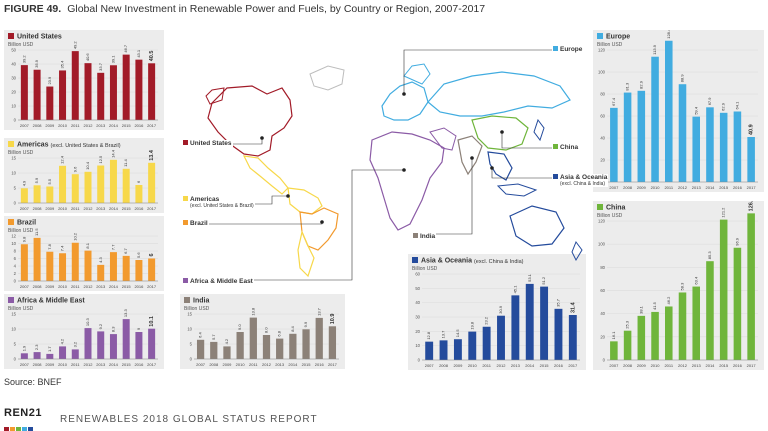  What do you see at coordinates (185, 198) in the screenshot?
I see `americas-swatch` at bounding box center [185, 198].